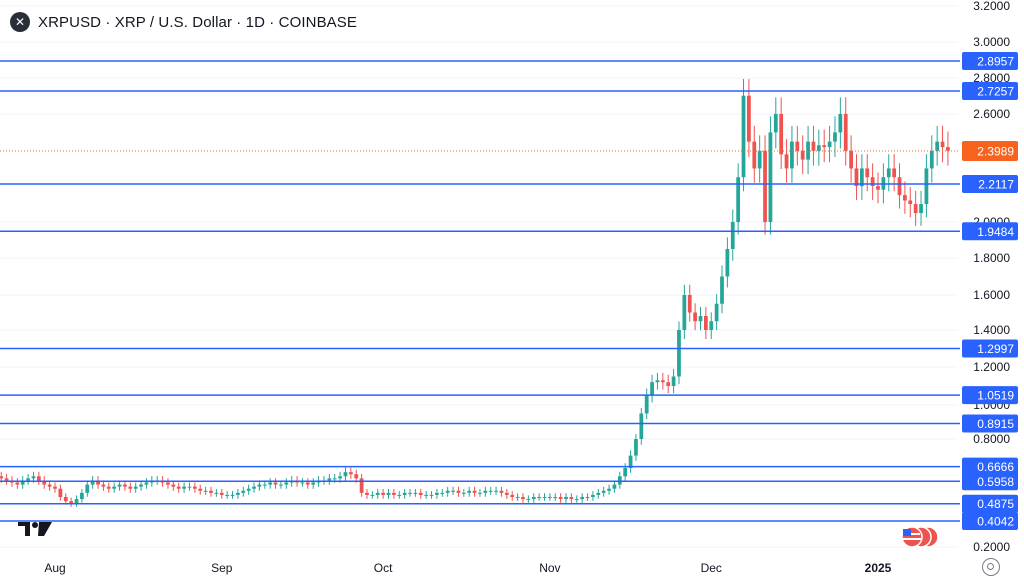 This screenshot has width=1024, height=585. Describe the element at coordinates (991, 78) in the screenshot. I see `y-tick-label: 2.8000` at that location.